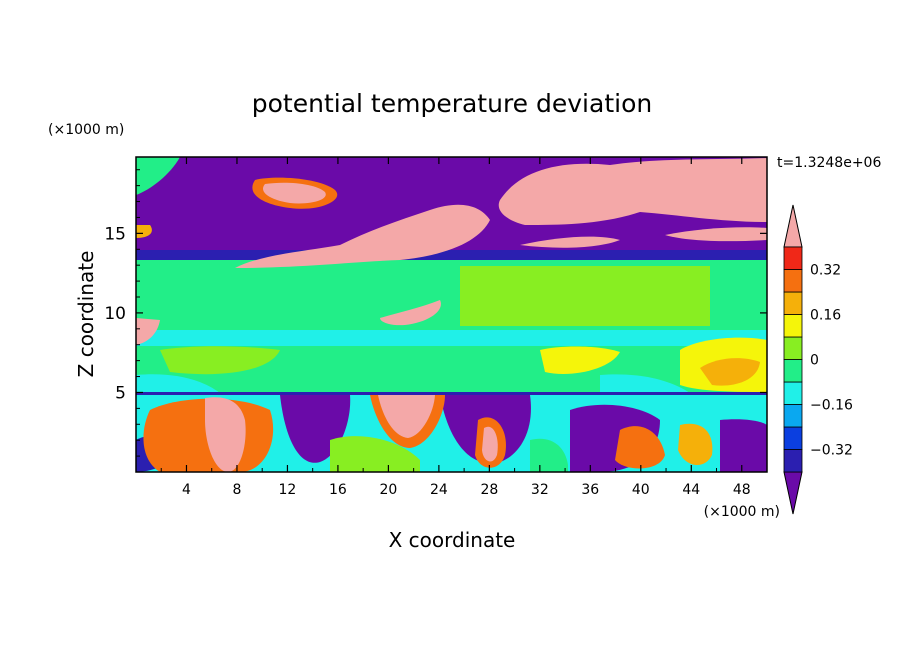  I want to click on chart-title: potential temperature deviation, so click(452, 103).